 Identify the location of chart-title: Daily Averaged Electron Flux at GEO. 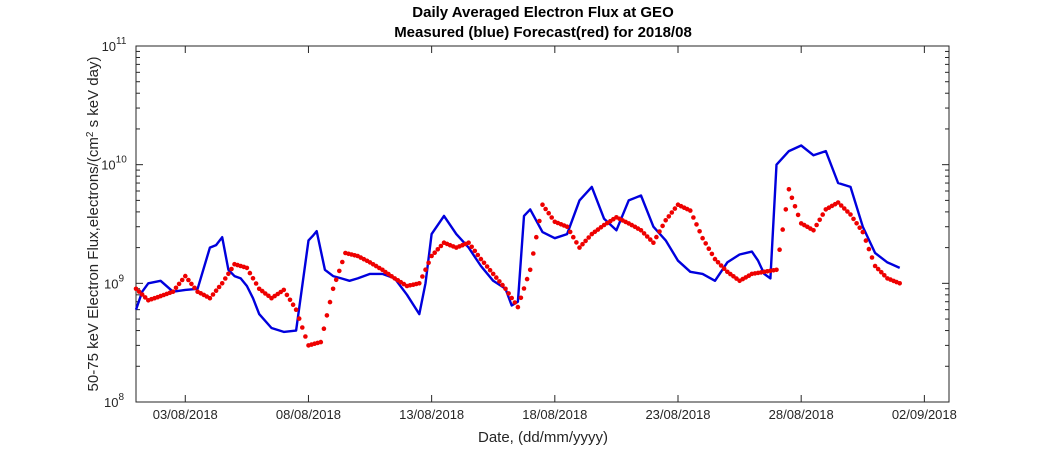
(543, 12).